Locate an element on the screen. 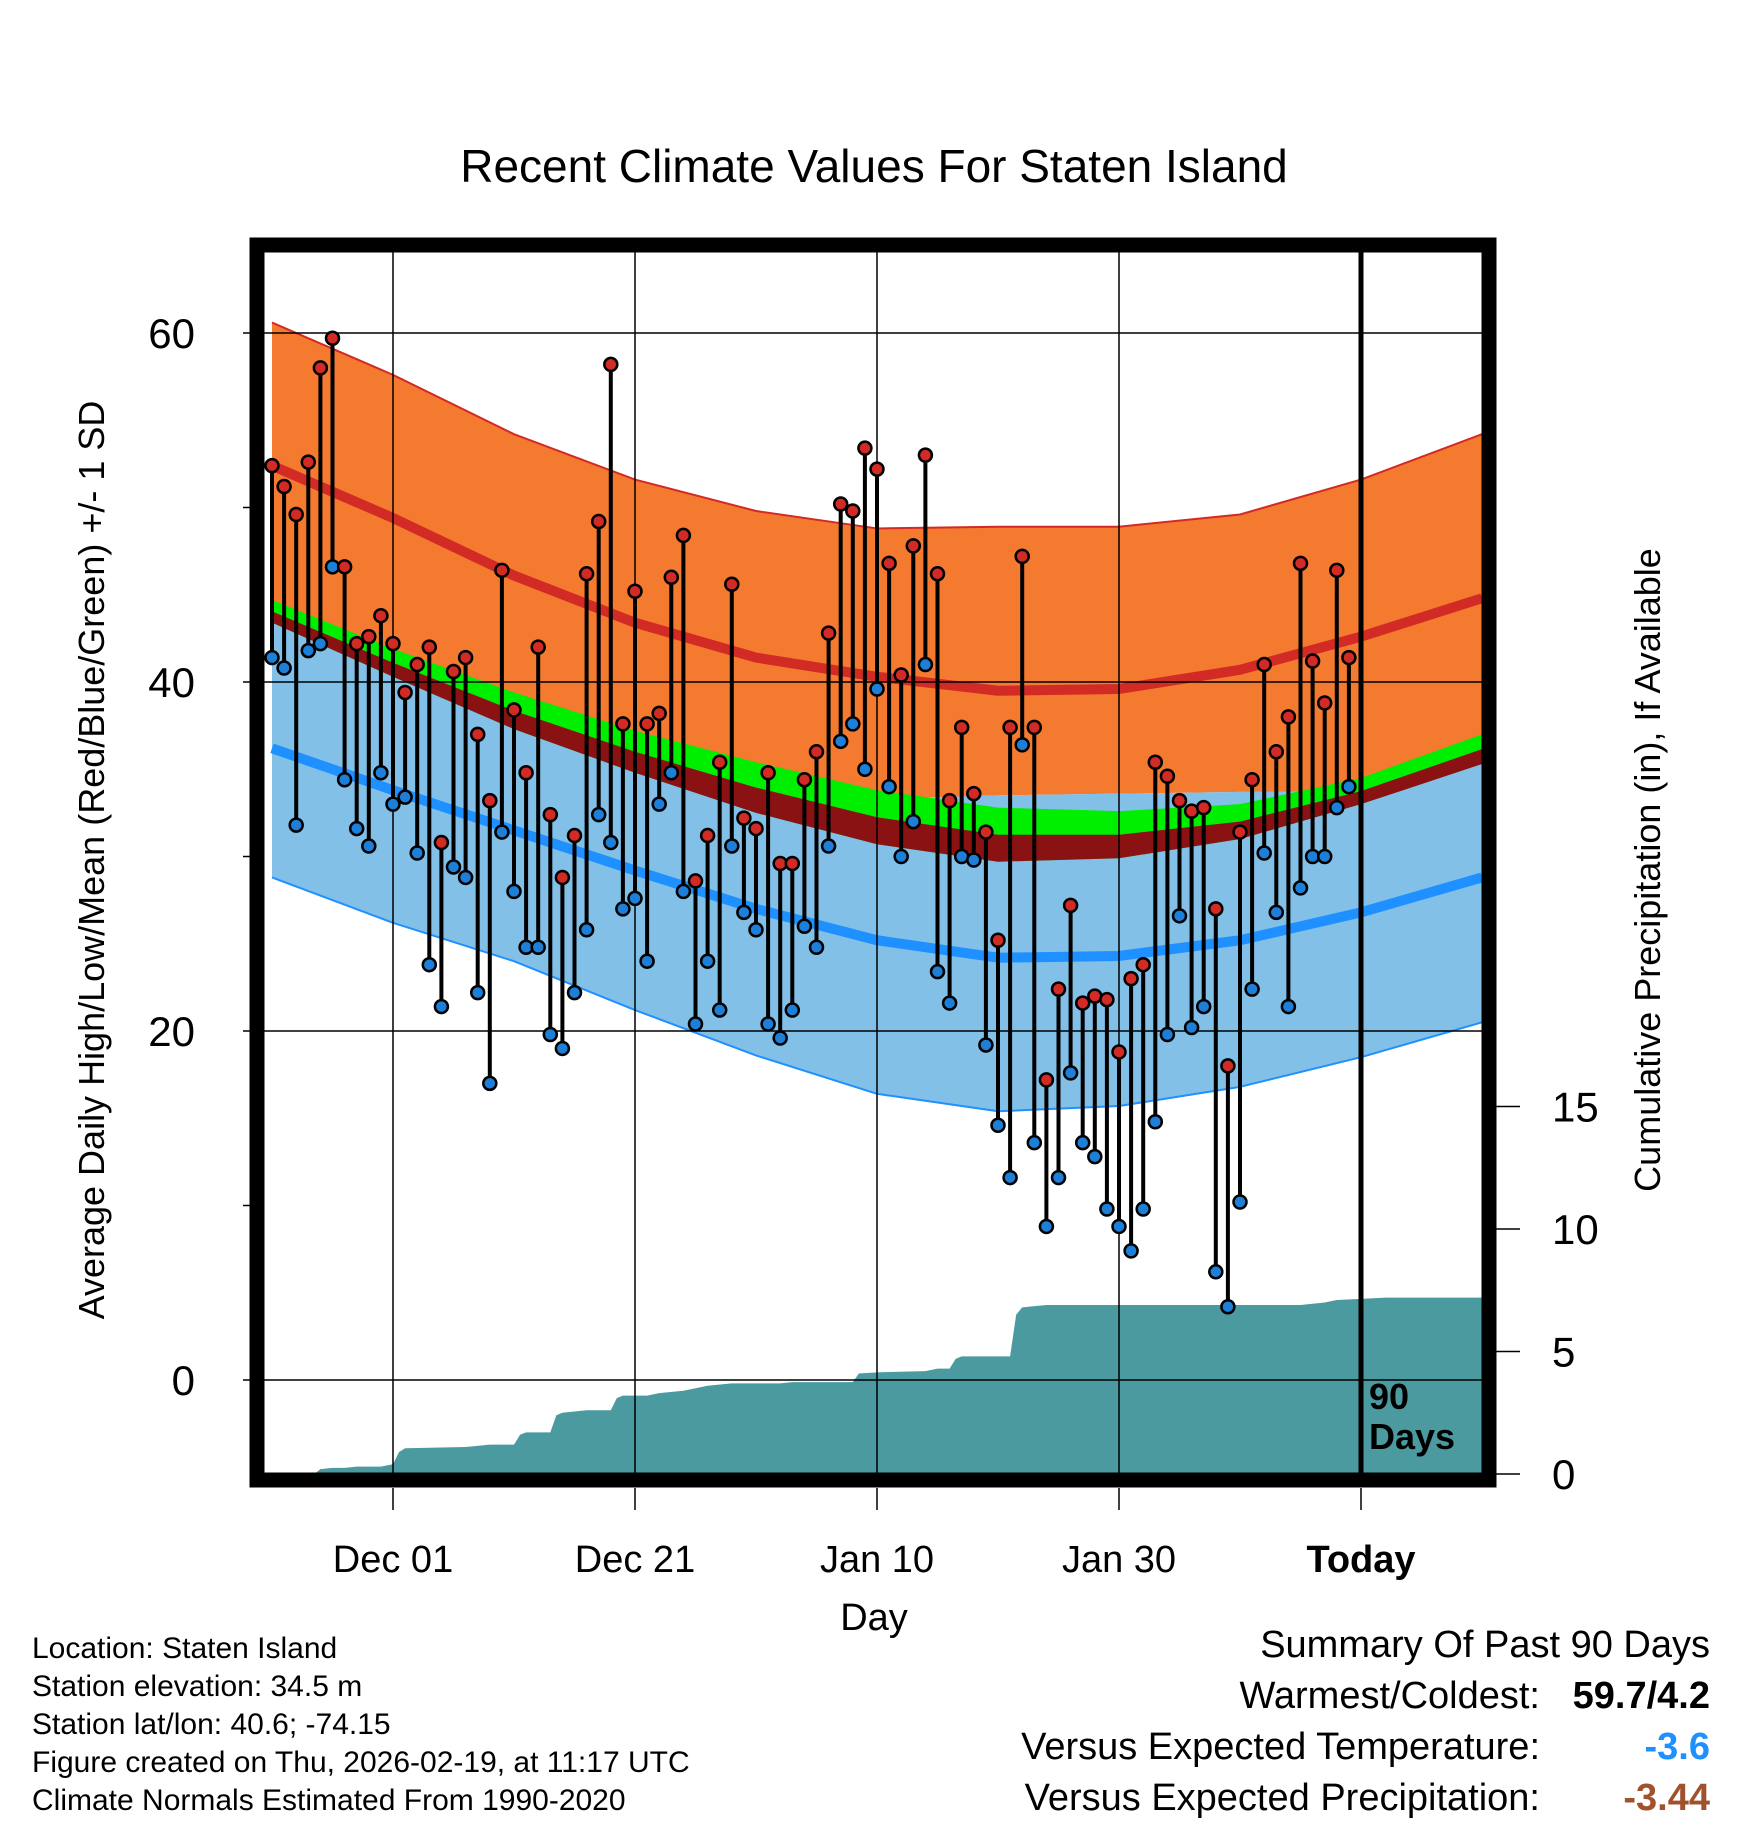 This screenshot has height=1828, width=1748. x-tick-label: Dec 21 is located at coordinates (635, 1560).